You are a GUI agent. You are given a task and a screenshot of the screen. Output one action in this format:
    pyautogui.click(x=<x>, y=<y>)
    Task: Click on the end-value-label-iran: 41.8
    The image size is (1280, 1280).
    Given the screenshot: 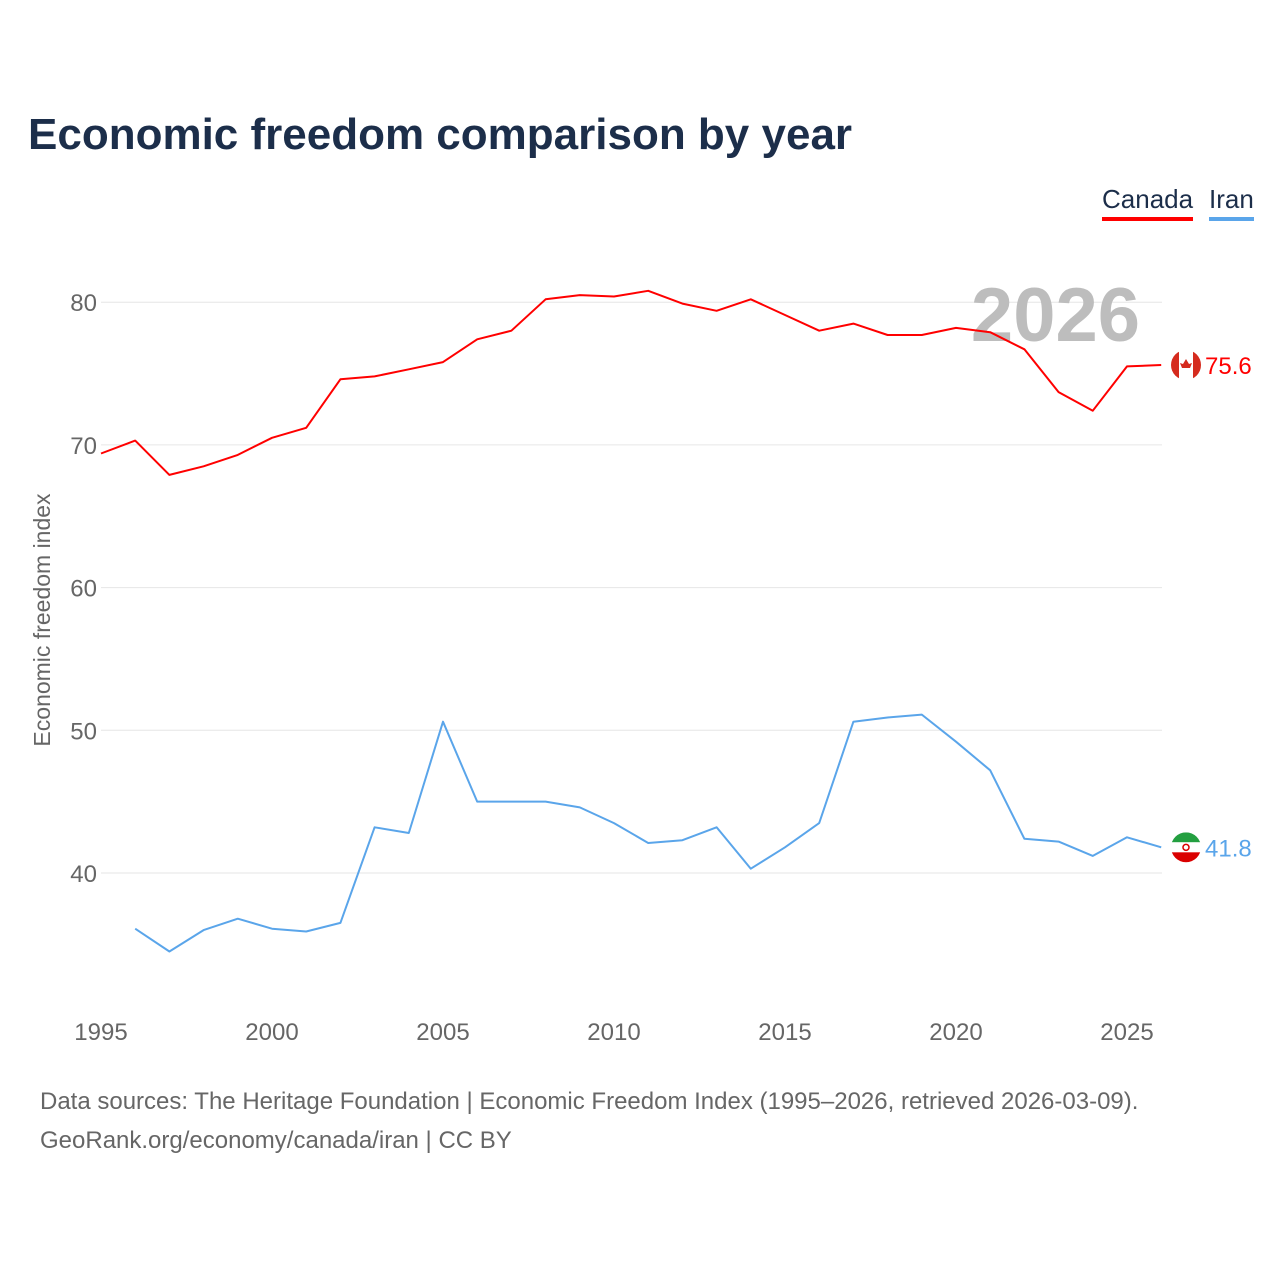 What is the action you would take?
    pyautogui.click(x=1228, y=848)
    